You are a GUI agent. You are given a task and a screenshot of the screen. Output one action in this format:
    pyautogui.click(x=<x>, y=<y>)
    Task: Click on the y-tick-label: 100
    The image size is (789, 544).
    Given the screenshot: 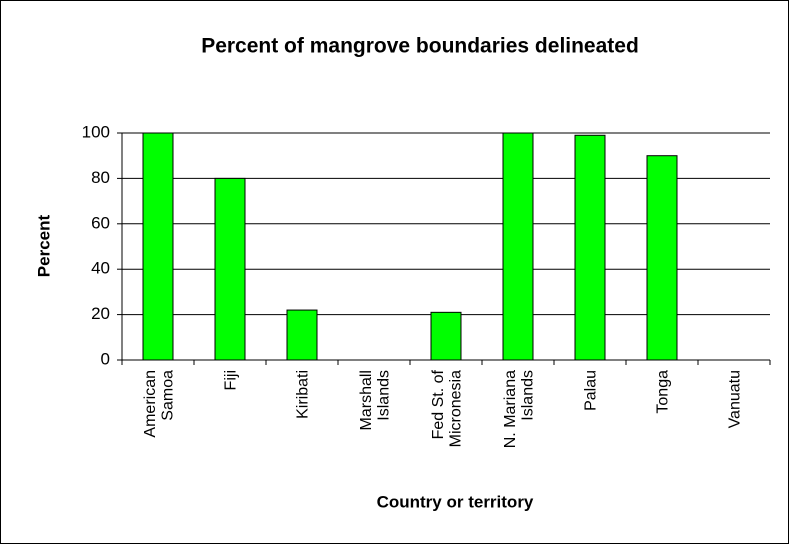 What is the action you would take?
    pyautogui.click(x=96, y=131)
    